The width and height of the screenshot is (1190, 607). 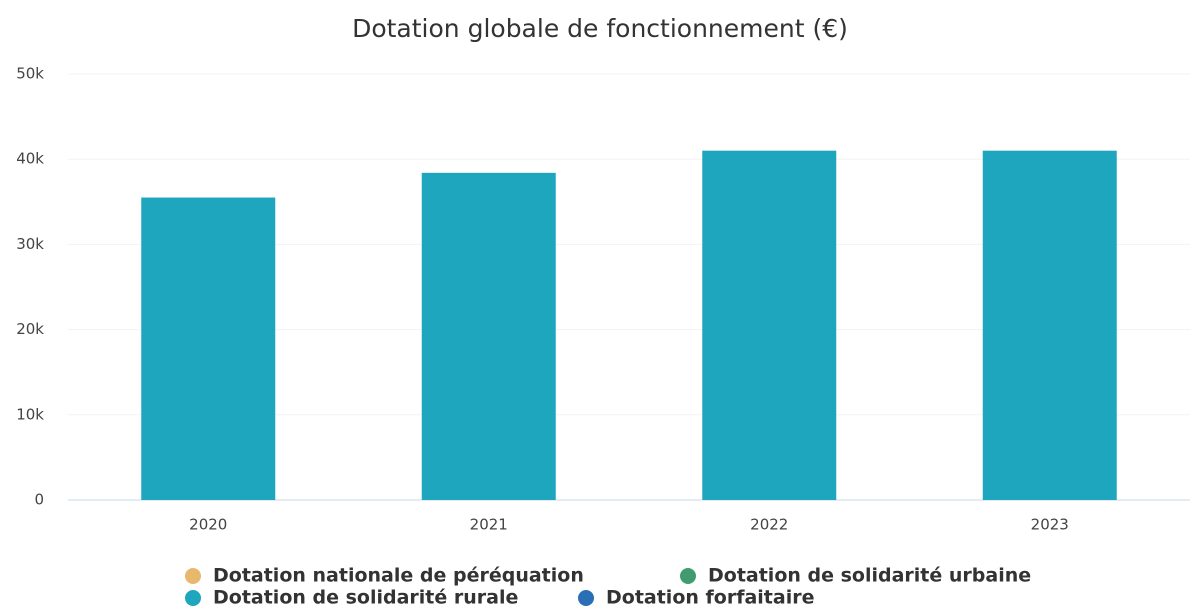 What do you see at coordinates (365, 597) in the screenshot?
I see `legend-label: Dotation de solidarité rurale` at bounding box center [365, 597].